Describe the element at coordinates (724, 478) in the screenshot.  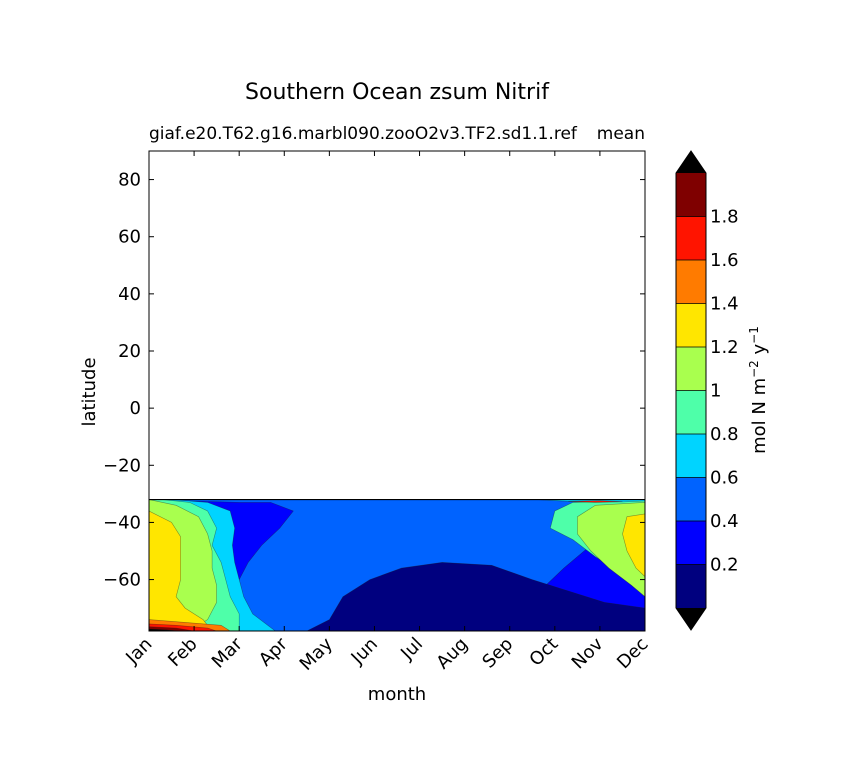
I see `colorbar-tick-label: 0.6` at that location.